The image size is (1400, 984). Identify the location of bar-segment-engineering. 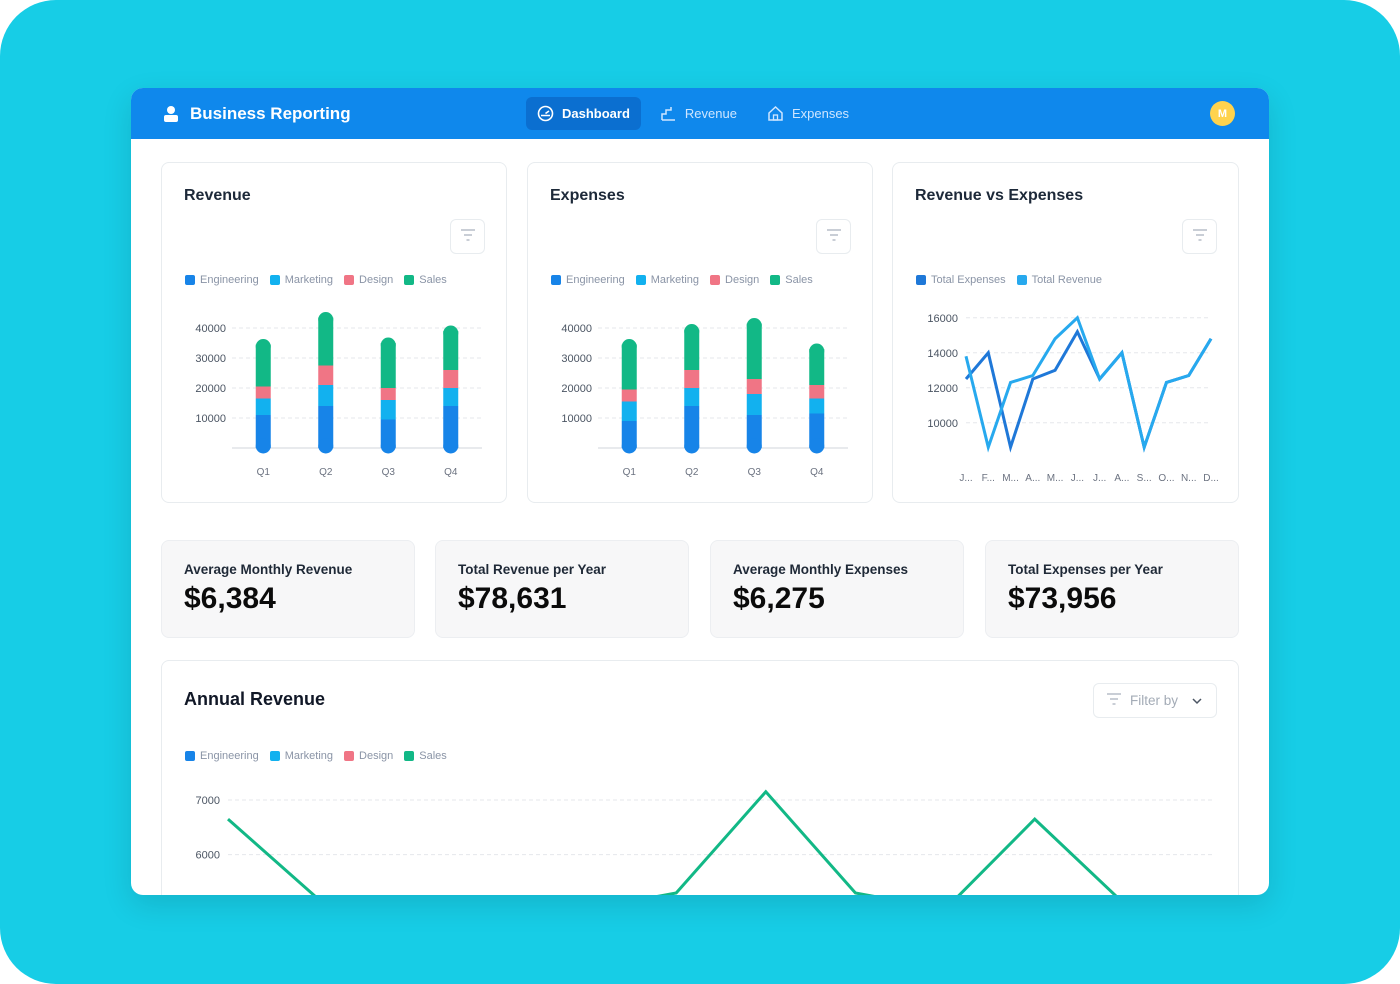
(451, 427).